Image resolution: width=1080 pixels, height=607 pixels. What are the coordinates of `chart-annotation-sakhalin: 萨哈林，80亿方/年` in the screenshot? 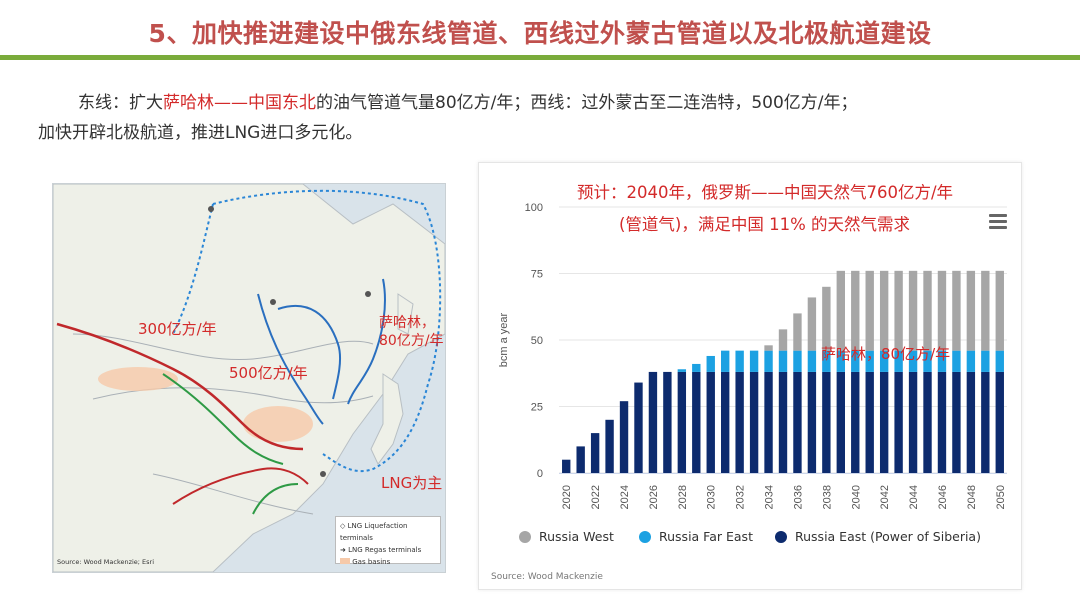 It's located at (886, 354).